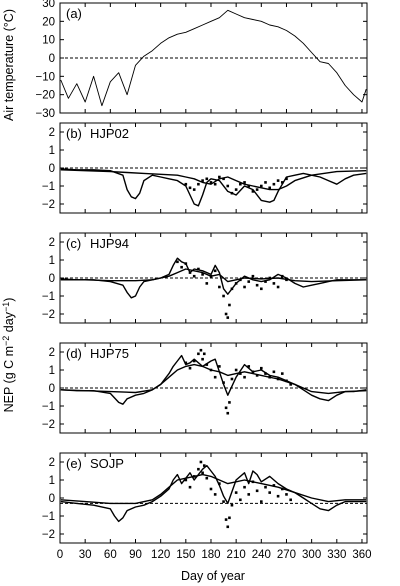 The width and height of the screenshot is (400, 586). What do you see at coordinates (52, 169) in the screenshot?
I see `y-tick-label-hjp02: 0` at bounding box center [52, 169].